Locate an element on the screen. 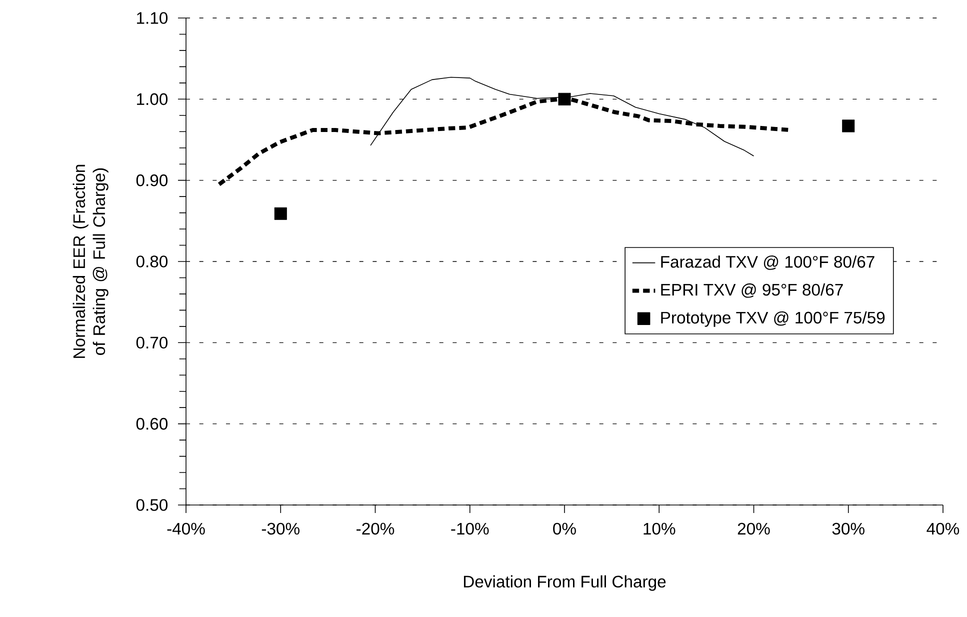  y-tick-label: 0.90 is located at coordinates (152, 180).